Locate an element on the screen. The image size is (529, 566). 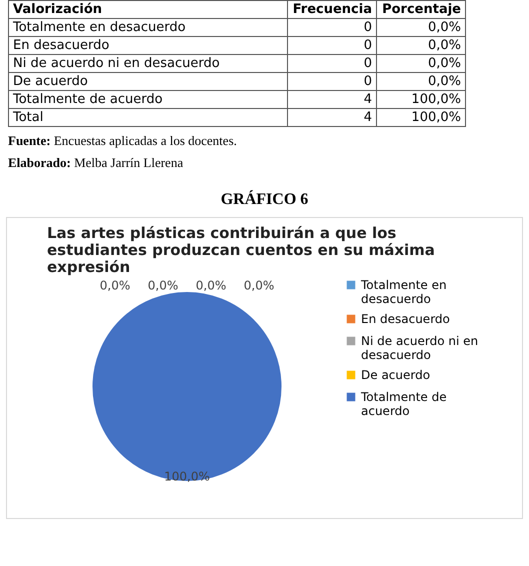
text: Porcentaje is located at coordinates (421, 9).